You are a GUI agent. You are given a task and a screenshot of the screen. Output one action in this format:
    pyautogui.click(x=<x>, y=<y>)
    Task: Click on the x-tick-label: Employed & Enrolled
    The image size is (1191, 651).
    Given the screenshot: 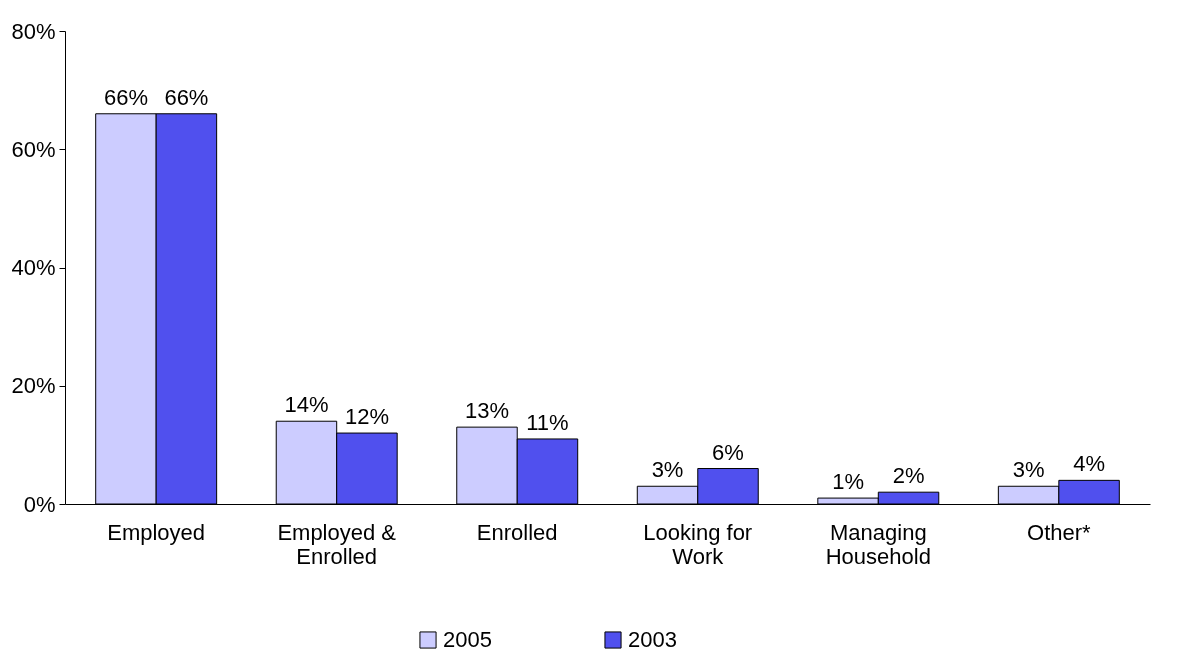 What is the action you would take?
    pyautogui.click(x=337, y=544)
    